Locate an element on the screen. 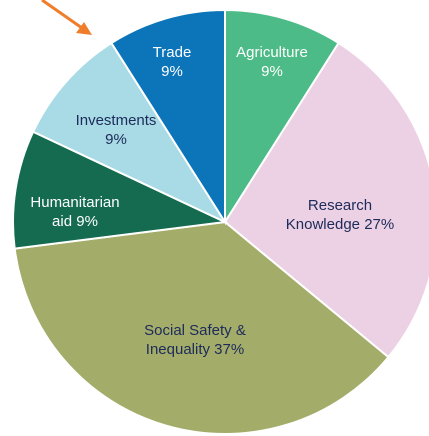 This screenshot has width=429, height=436. value-label: 27% is located at coordinates (379, 224).